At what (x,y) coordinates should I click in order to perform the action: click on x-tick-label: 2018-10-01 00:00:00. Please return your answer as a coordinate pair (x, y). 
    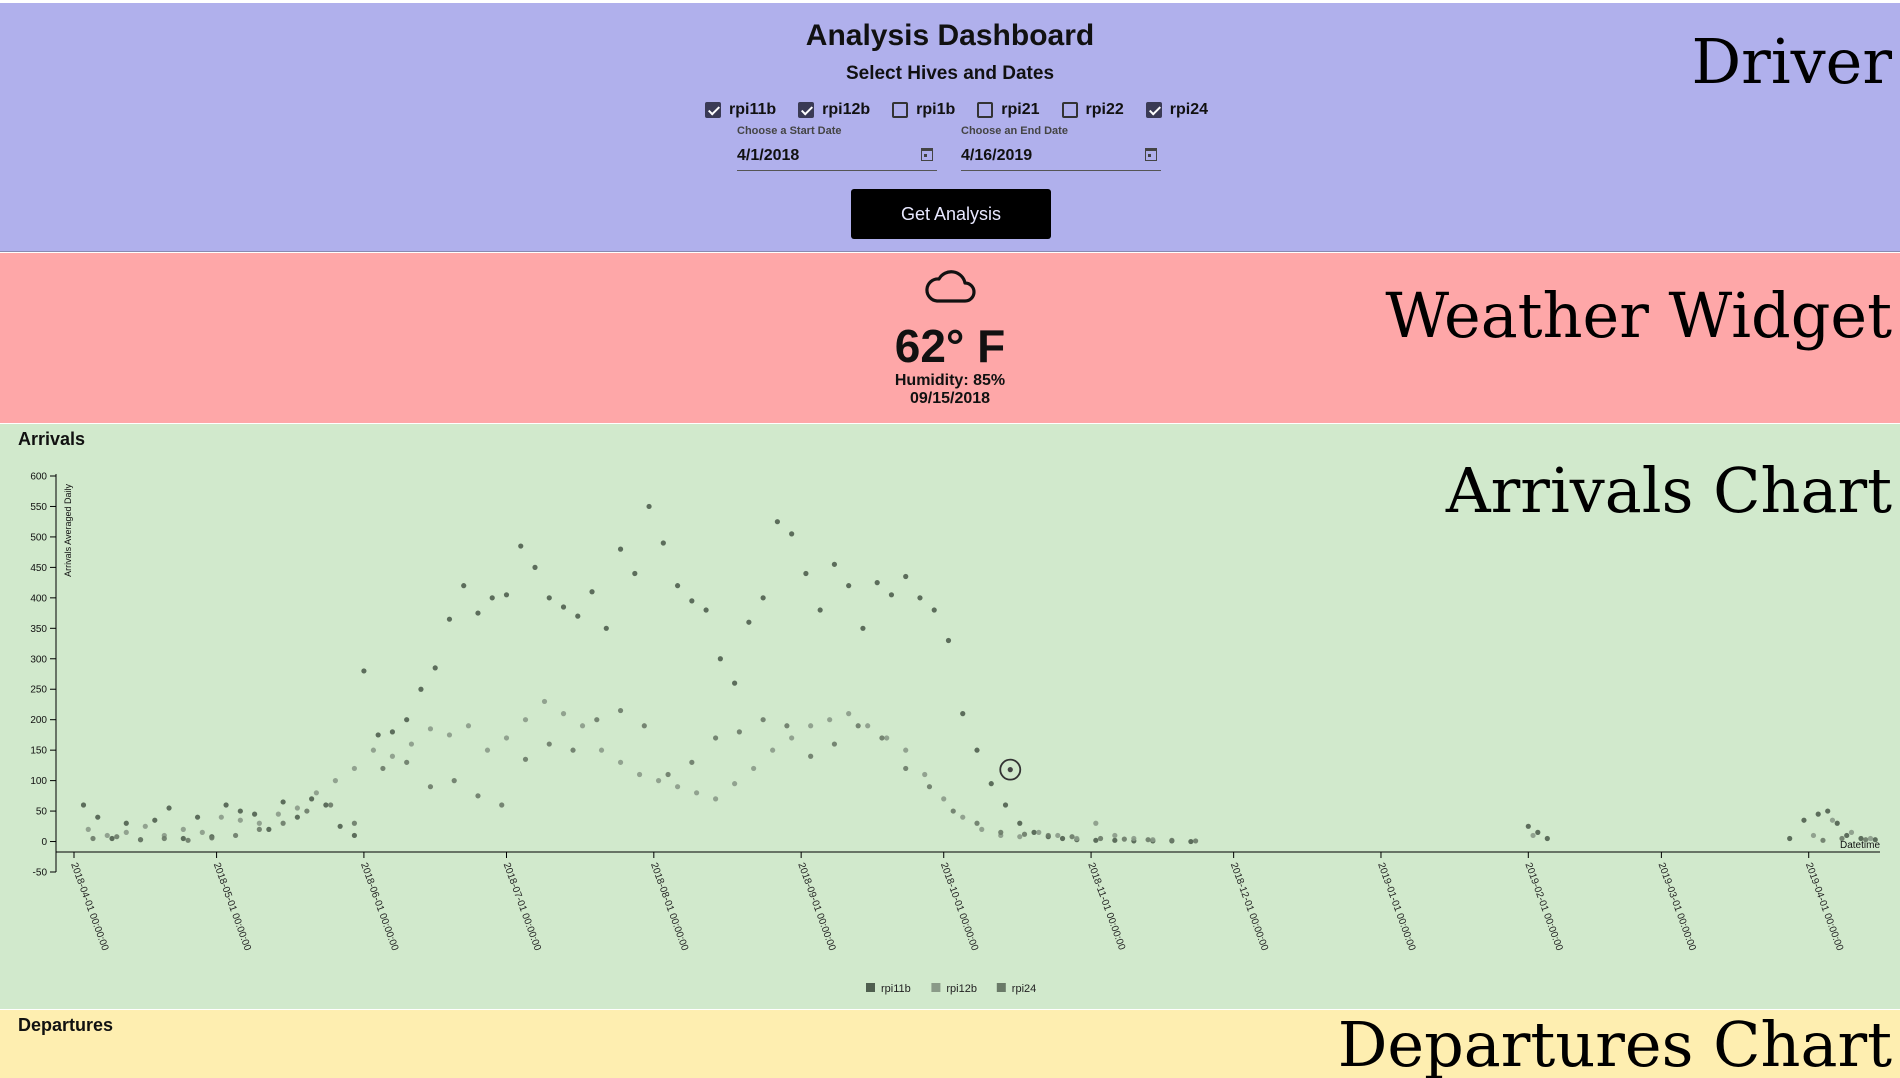
    Looking at the image, I should click on (959, 906).